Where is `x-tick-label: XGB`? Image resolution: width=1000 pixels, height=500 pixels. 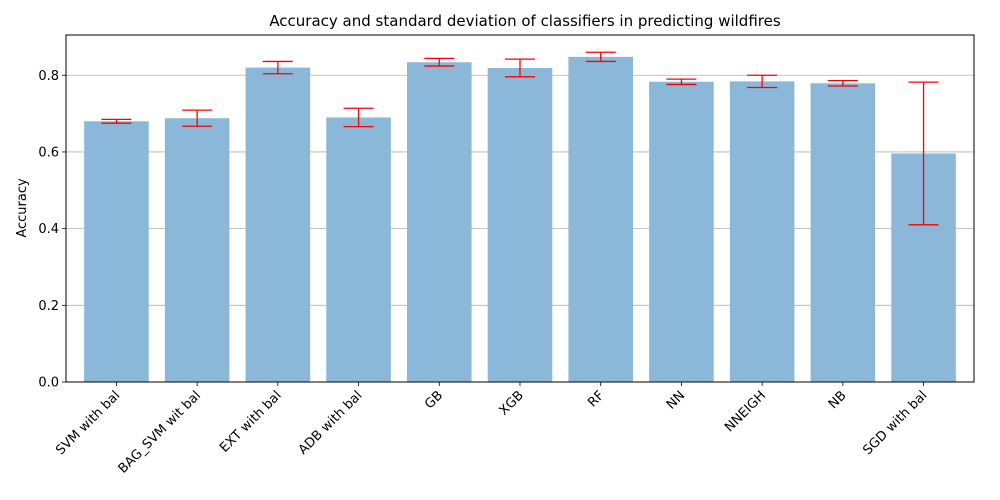 x-tick-label: XGB is located at coordinates (511, 403).